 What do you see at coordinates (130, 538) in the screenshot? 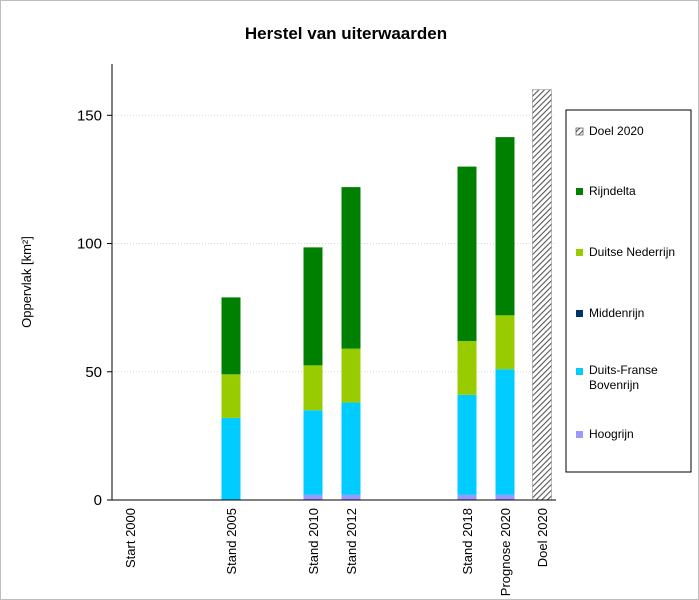
I see `x-tick-label: Start 2000` at bounding box center [130, 538].